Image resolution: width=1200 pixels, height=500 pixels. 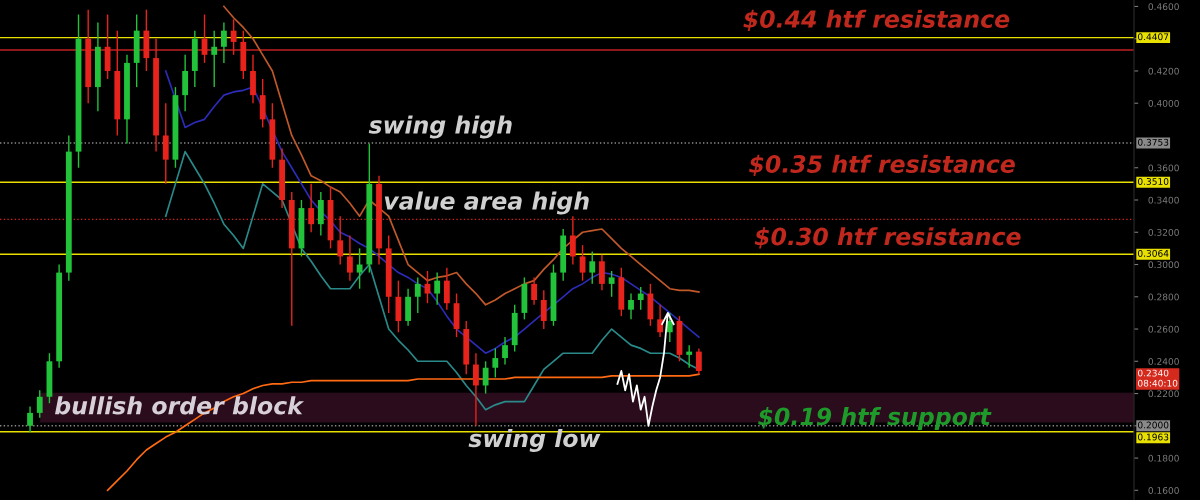 I want to click on y-tick-label: 0.4600, so click(x=1163, y=7).